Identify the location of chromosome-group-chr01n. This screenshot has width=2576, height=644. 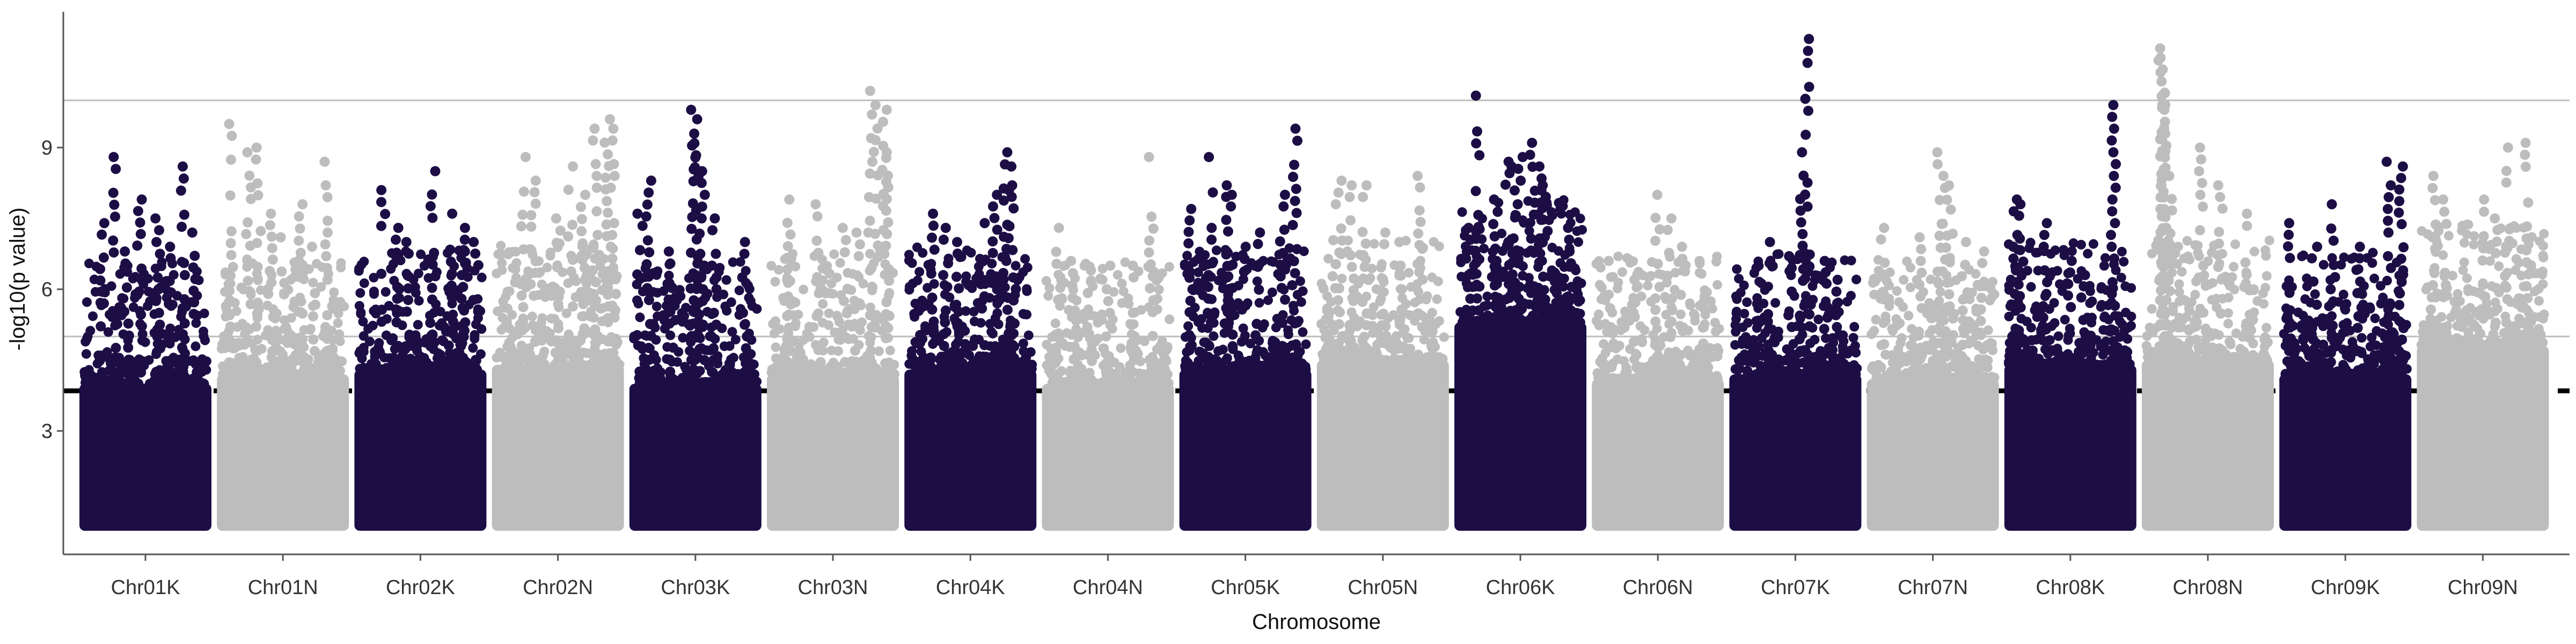
(282, 325).